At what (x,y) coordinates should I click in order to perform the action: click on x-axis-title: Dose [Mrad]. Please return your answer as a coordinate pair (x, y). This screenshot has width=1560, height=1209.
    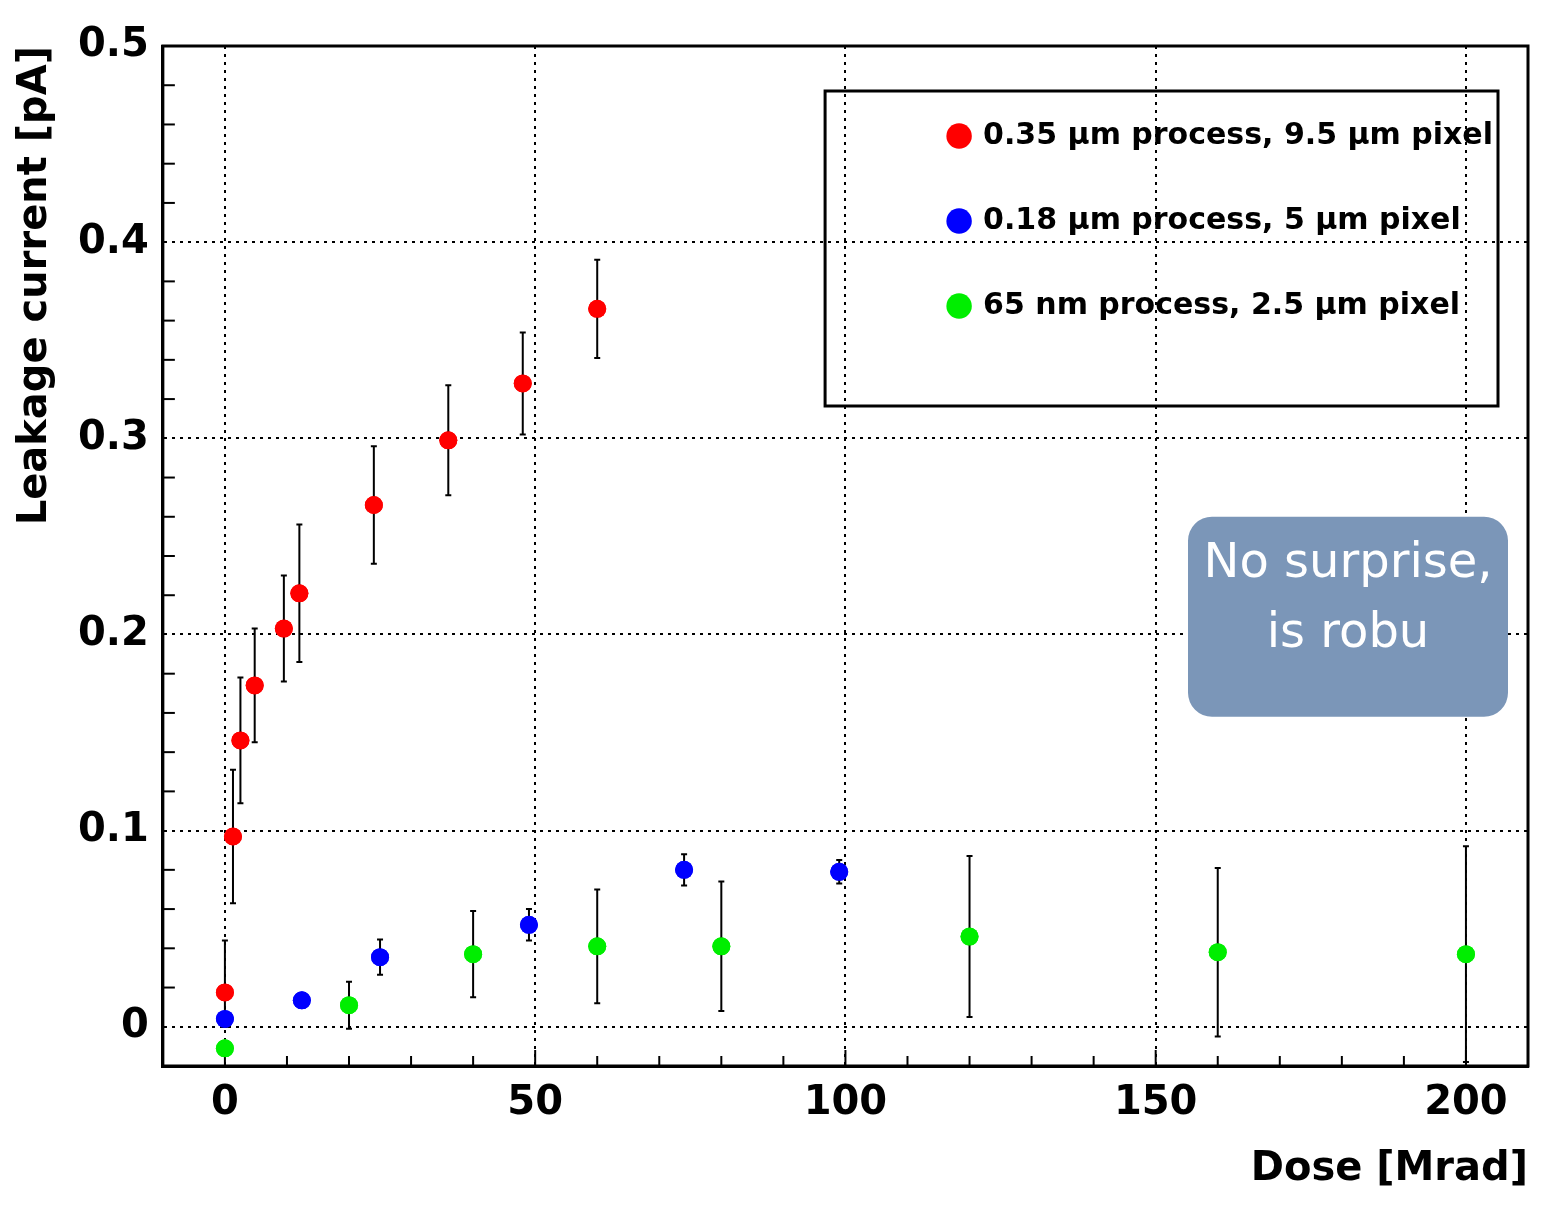
    Looking at the image, I should click on (1389, 1166).